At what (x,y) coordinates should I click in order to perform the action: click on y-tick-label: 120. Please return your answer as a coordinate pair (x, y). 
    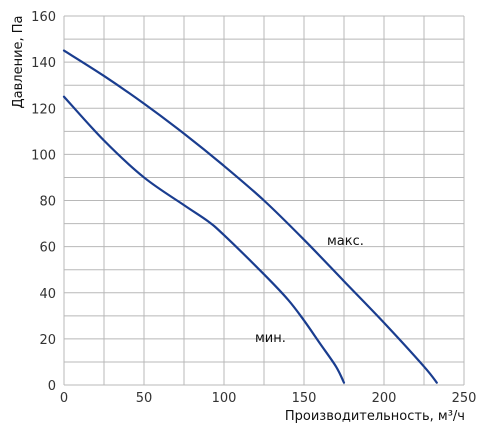
    Looking at the image, I should click on (43, 109).